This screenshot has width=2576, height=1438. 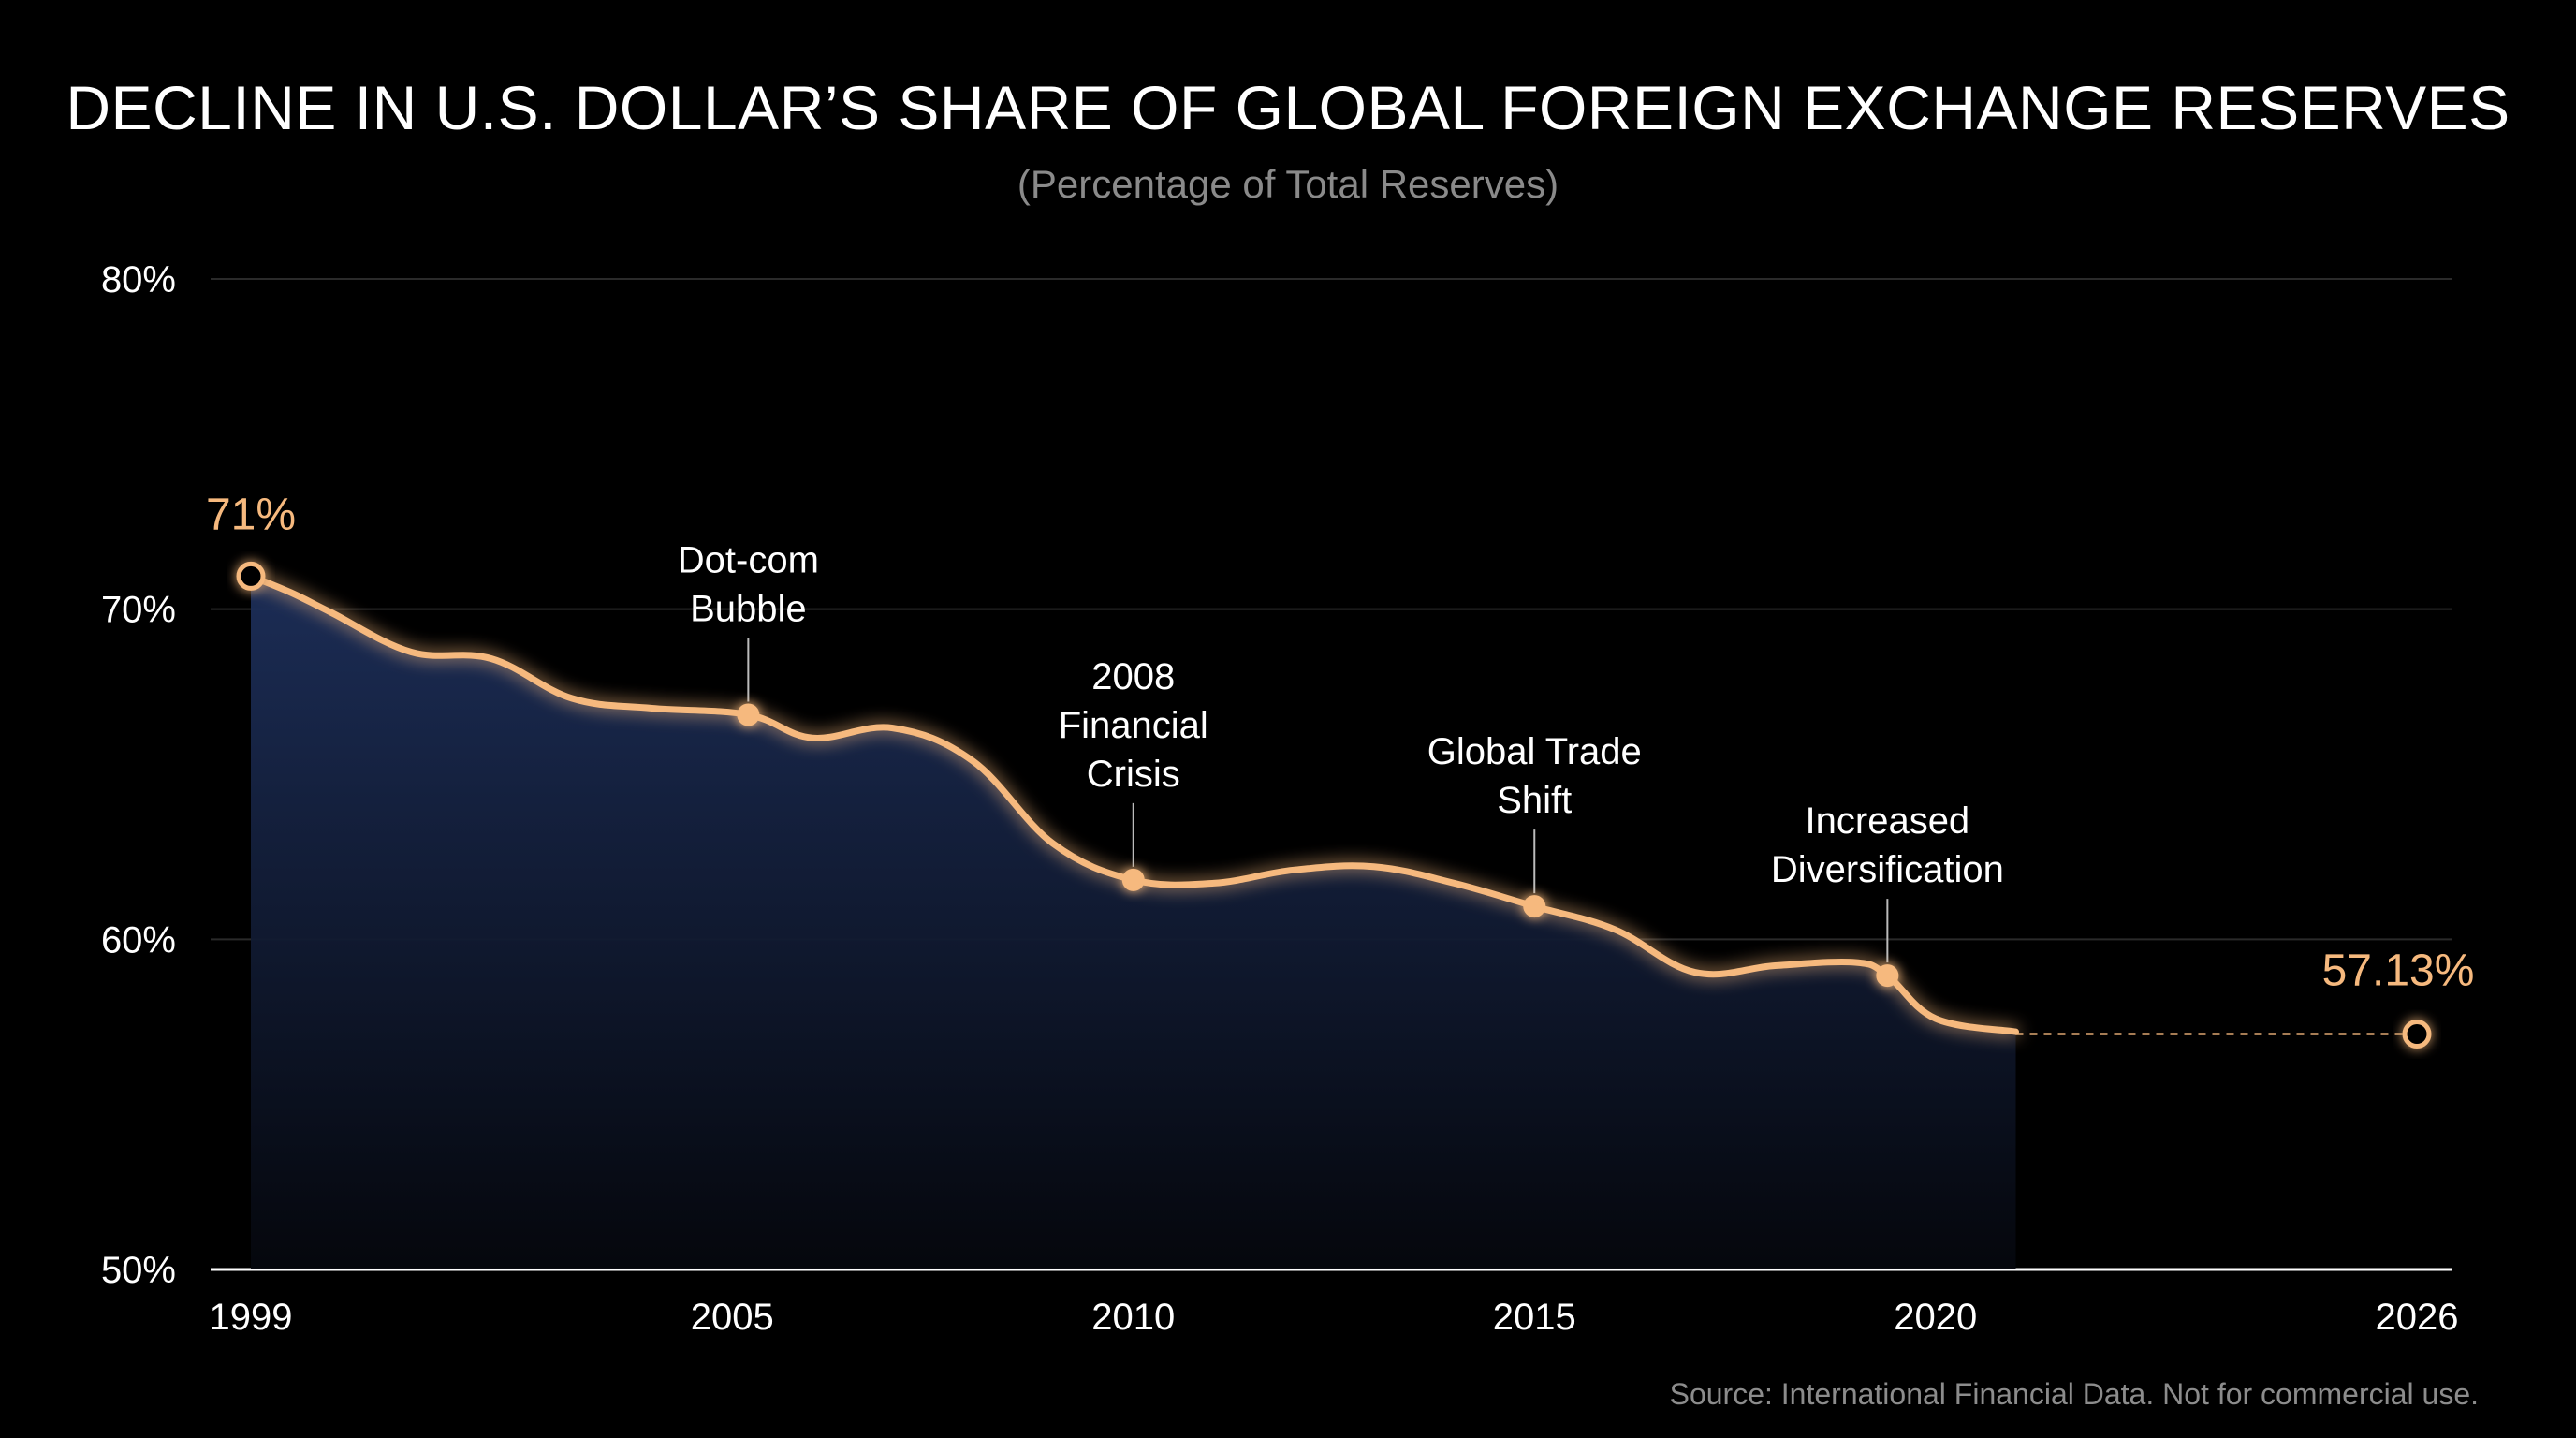 What do you see at coordinates (1334, 1317) in the screenshot?
I see `x-axis-ticks: 1999 2005 2010 2015 2020 2026` at bounding box center [1334, 1317].